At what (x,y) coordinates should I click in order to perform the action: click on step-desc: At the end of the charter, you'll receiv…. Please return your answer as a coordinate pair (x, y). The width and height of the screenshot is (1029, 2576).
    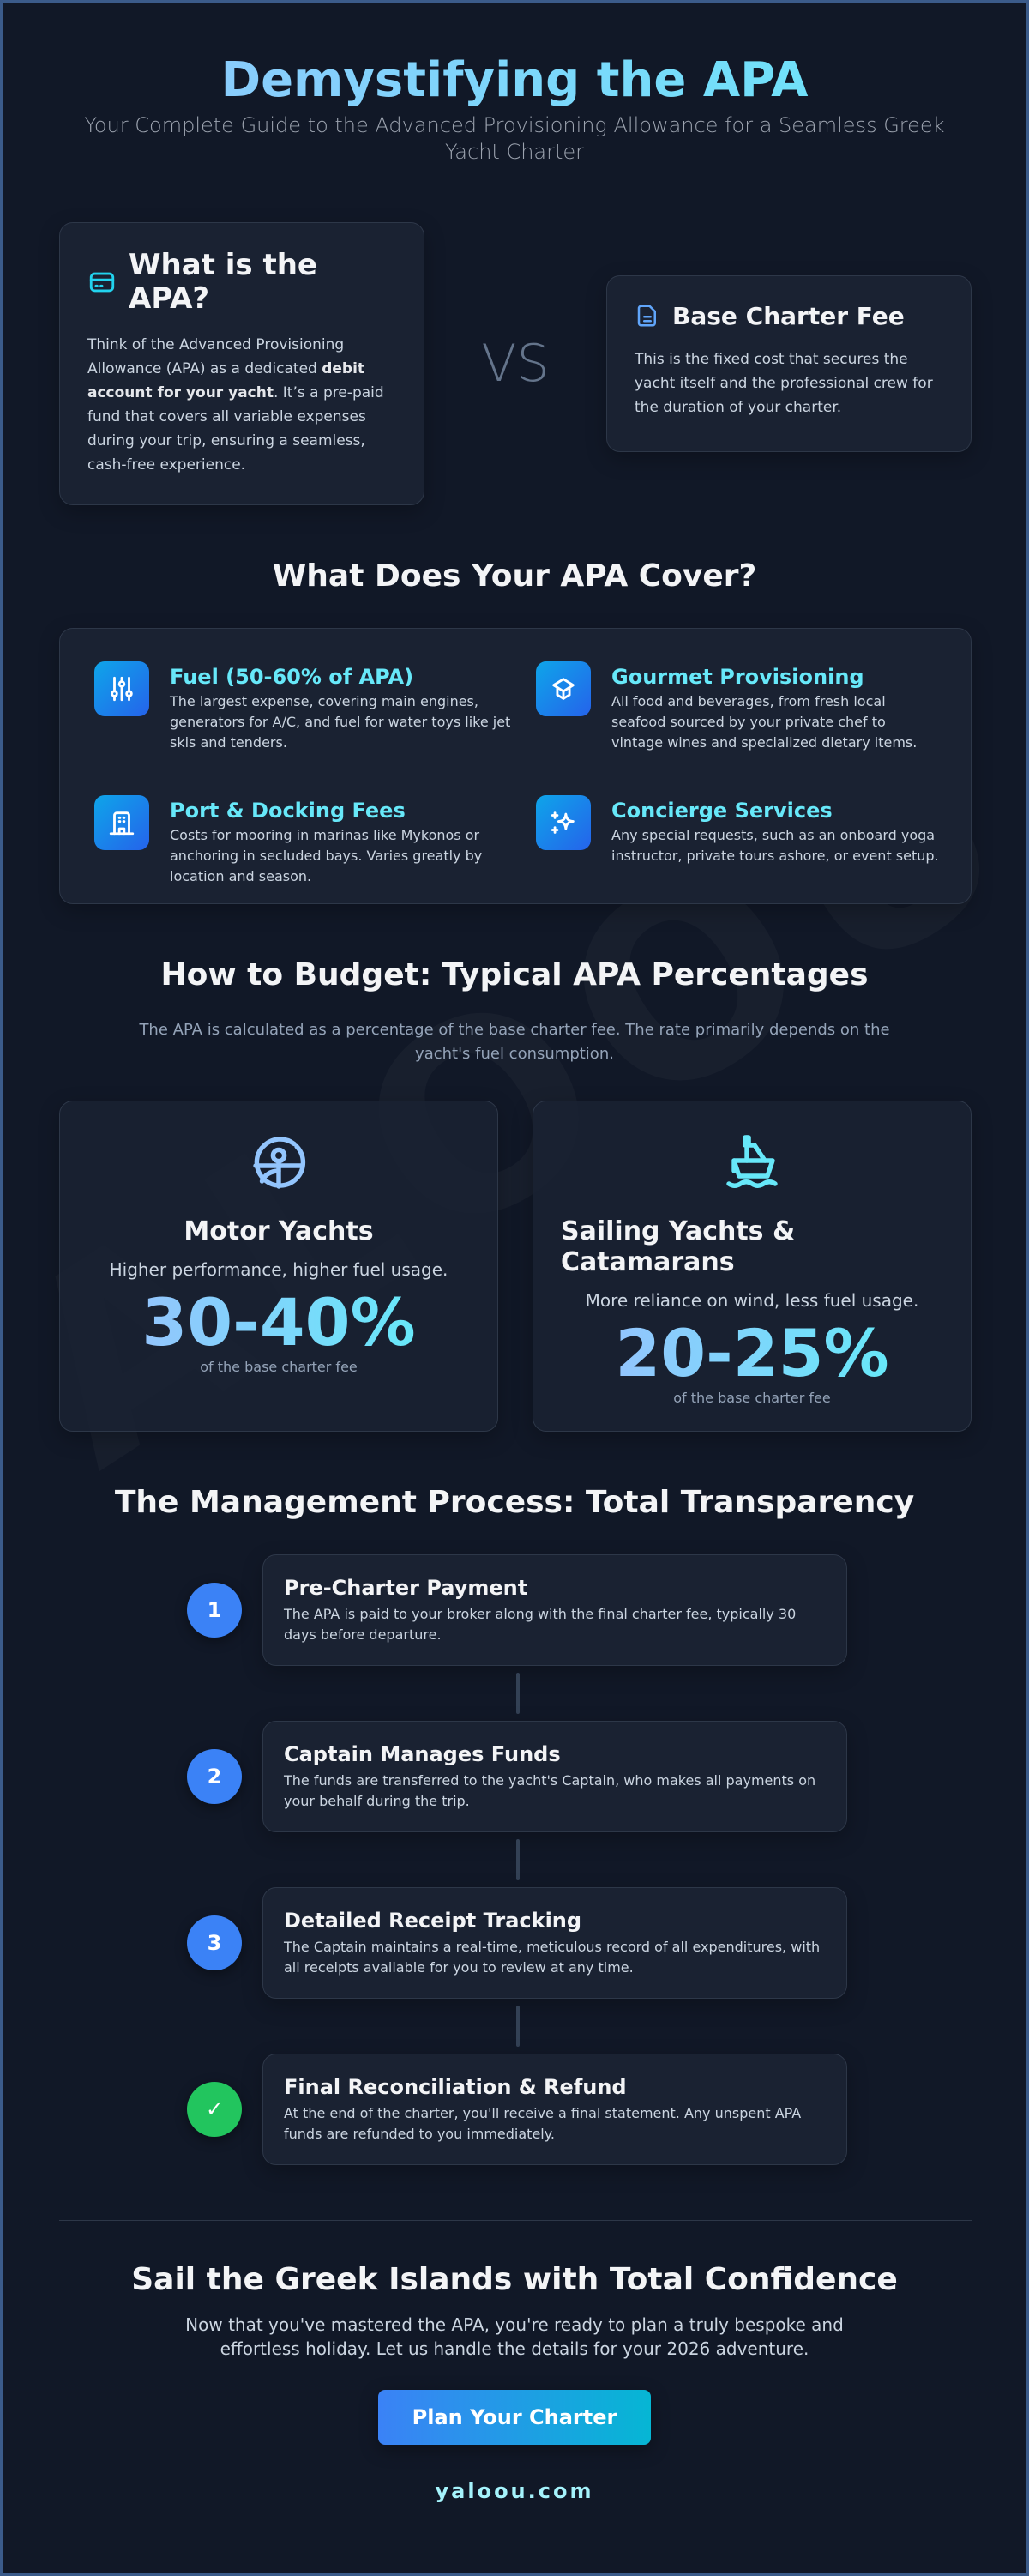
    Looking at the image, I should click on (543, 2123).